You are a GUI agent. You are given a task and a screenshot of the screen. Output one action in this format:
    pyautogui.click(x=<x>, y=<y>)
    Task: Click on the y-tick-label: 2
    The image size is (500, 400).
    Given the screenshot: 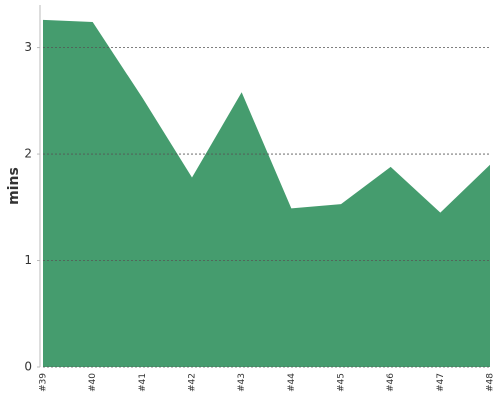 What is the action you would take?
    pyautogui.click(x=28, y=154)
    